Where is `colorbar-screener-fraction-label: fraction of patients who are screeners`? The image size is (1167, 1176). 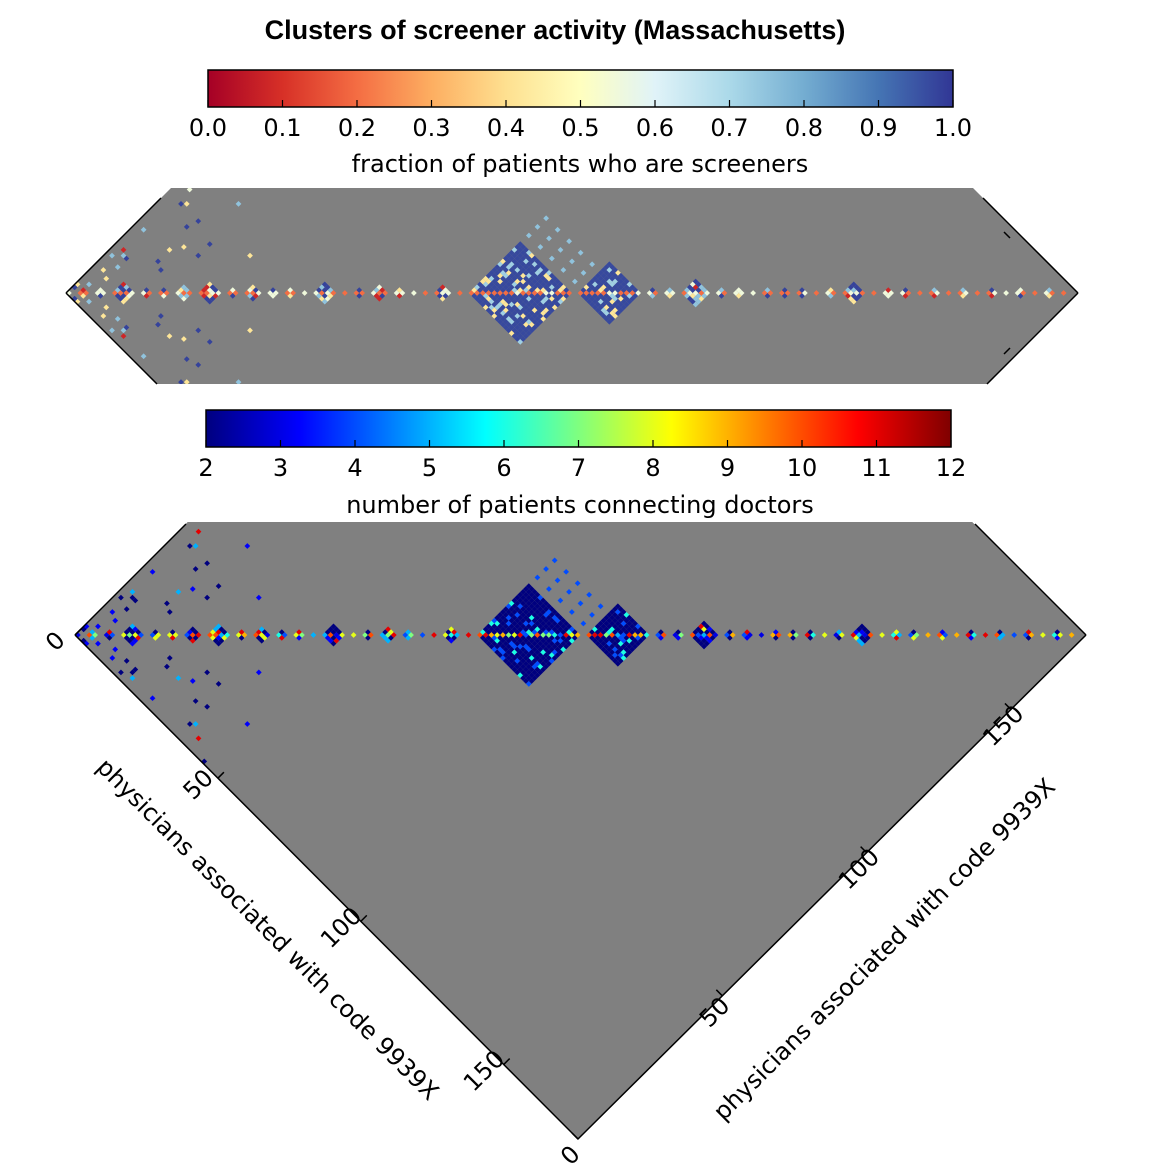
colorbar-screener-fraction-label: fraction of patients who are screeners is located at coordinates (580, 164).